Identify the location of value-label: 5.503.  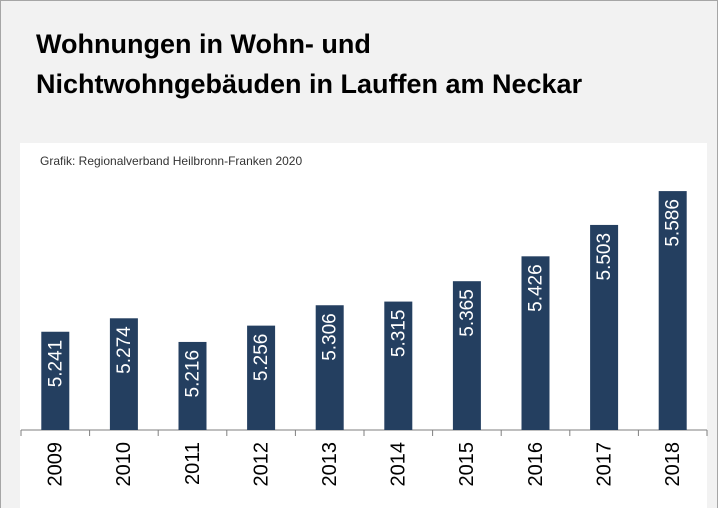
(604, 257).